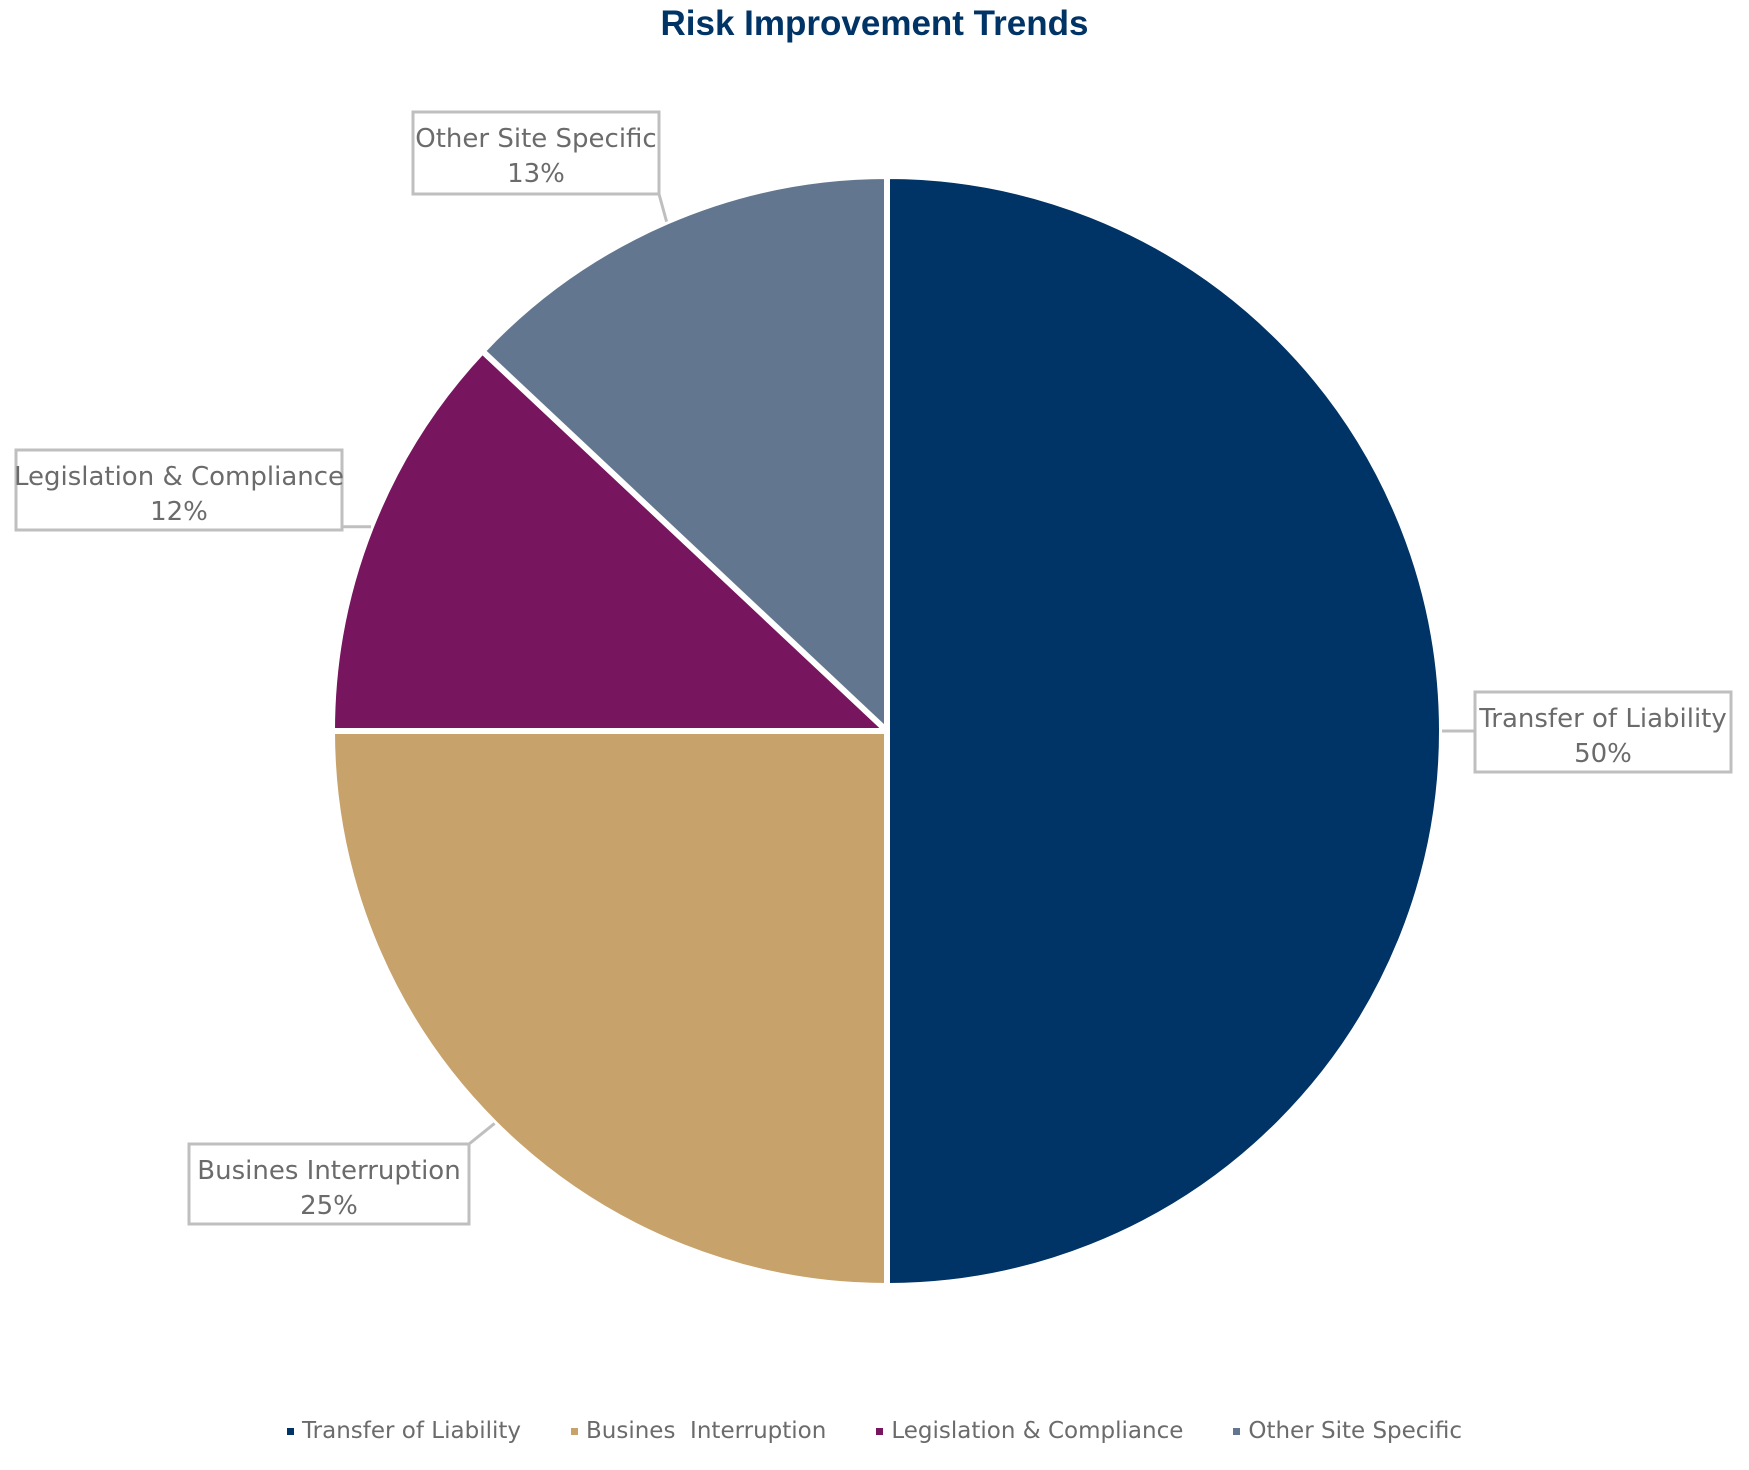  Describe the element at coordinates (411, 1431) in the screenshot. I see `legend-label: Transfer of Liability` at that location.